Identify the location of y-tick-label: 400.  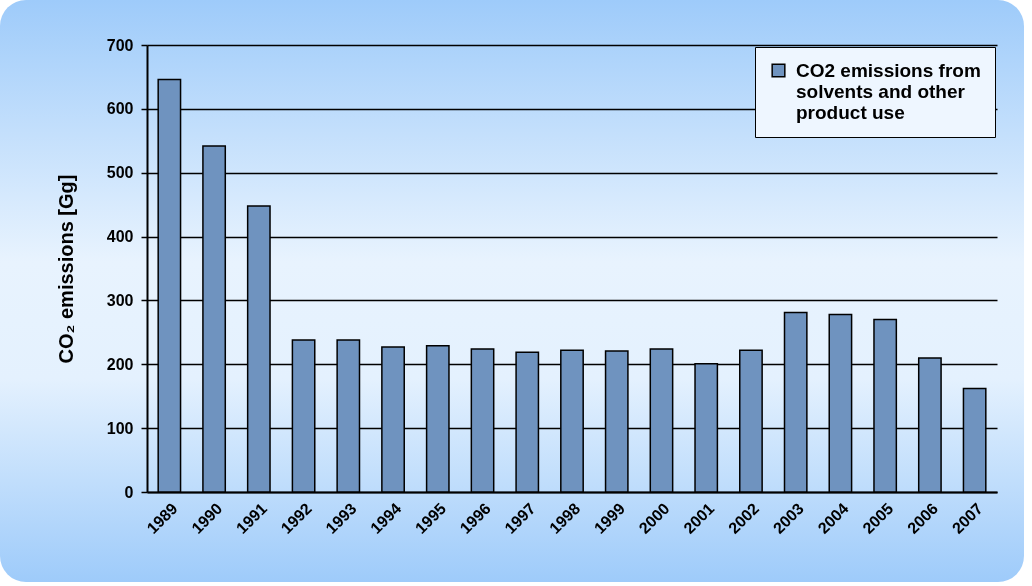
(120, 237).